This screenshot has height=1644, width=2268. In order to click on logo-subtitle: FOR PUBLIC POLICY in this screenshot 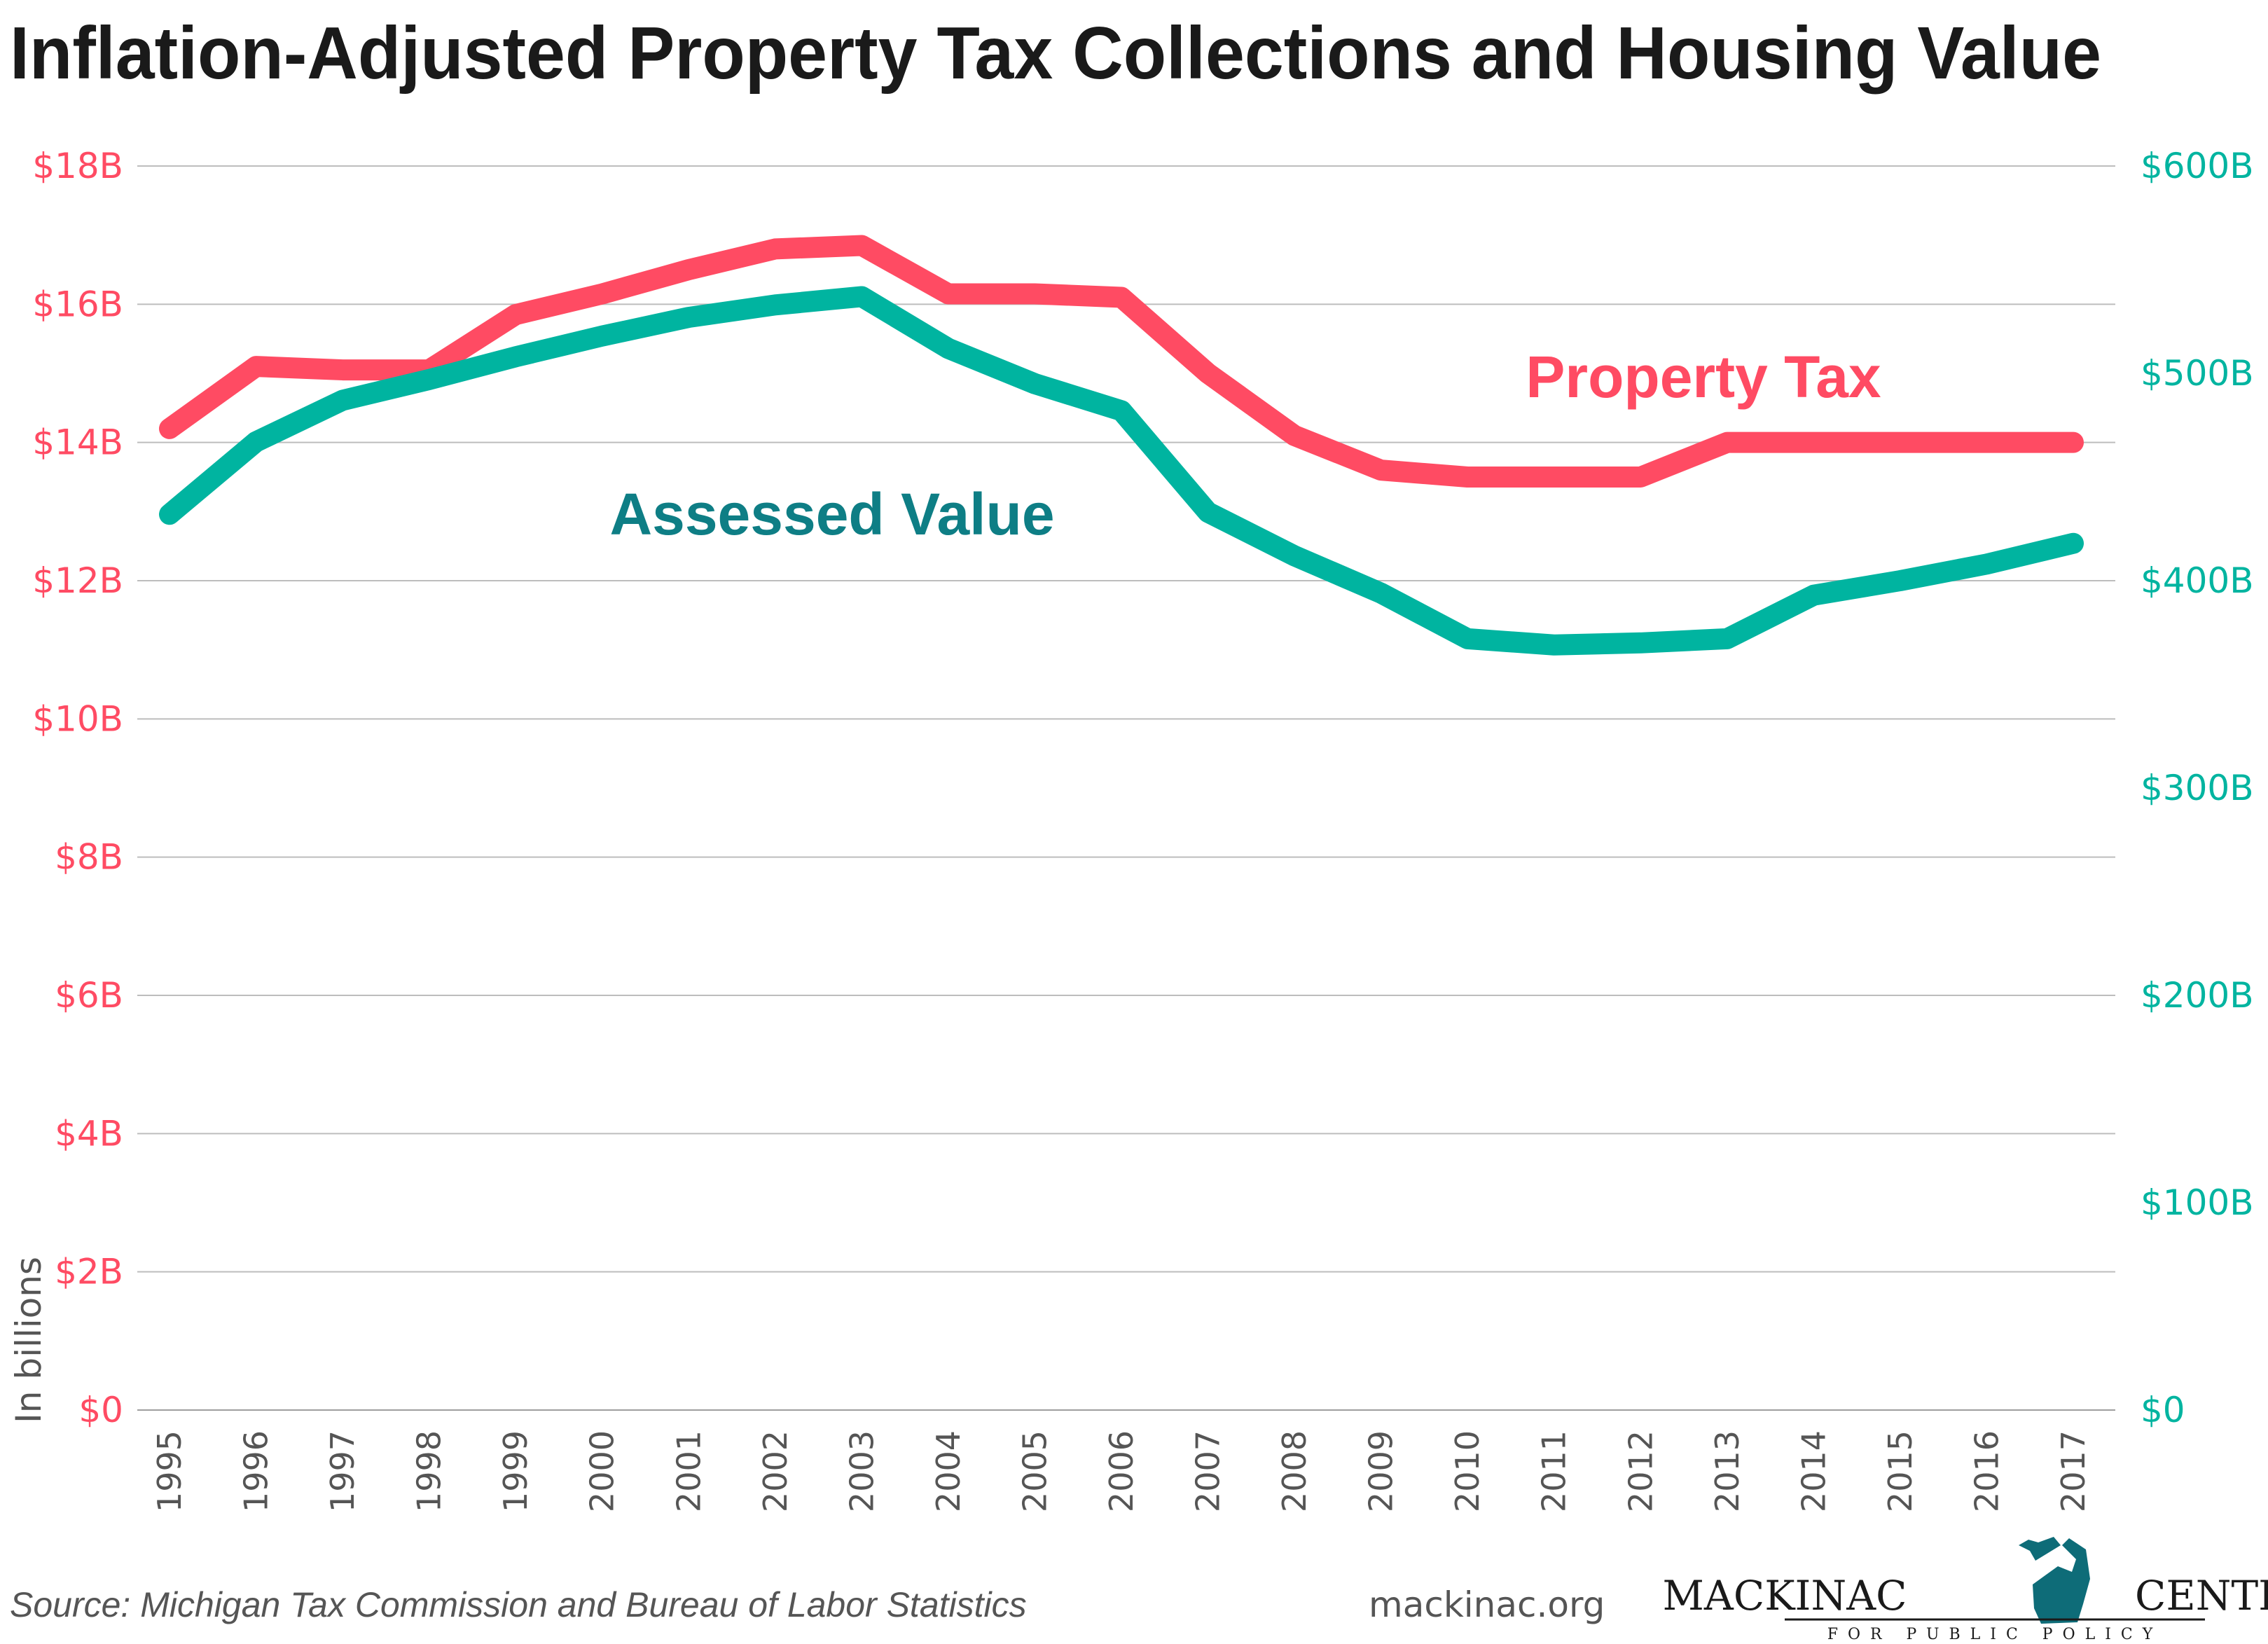, I will do `click(1995, 1634)`.